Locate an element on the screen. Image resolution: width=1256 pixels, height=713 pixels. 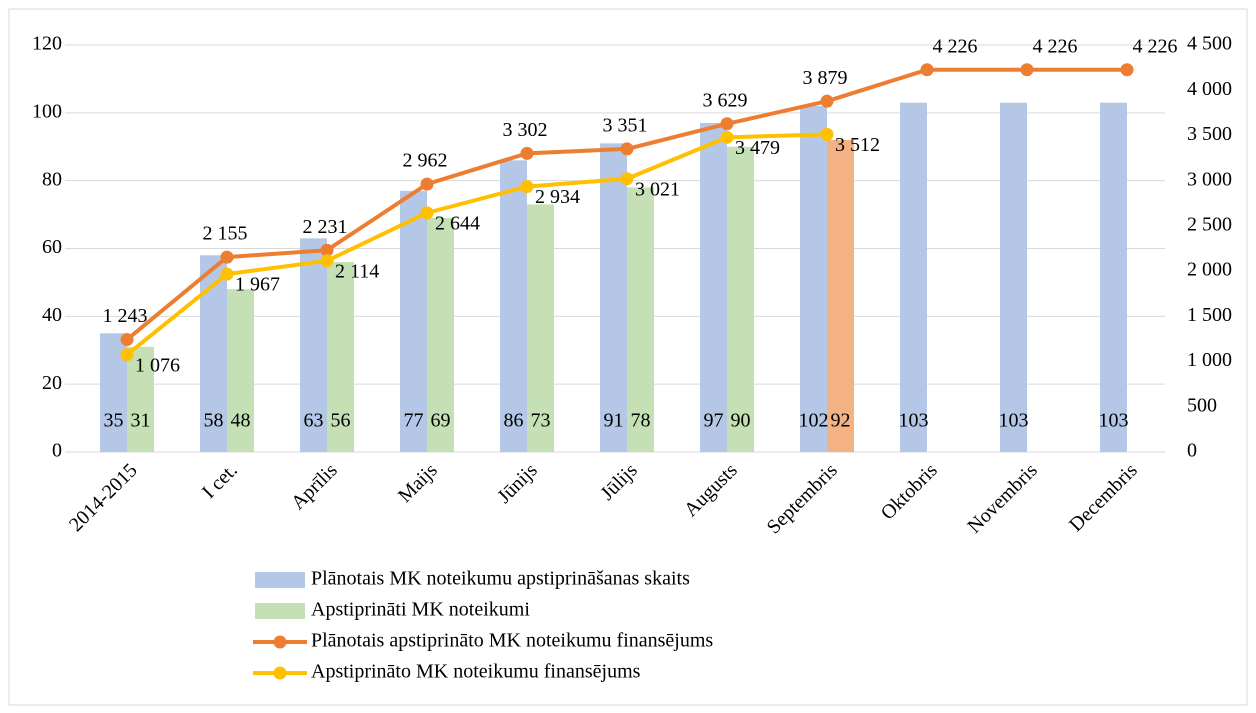
legend-label: Apstiprināto MK noteikumu finansējums is located at coordinates (476, 672).